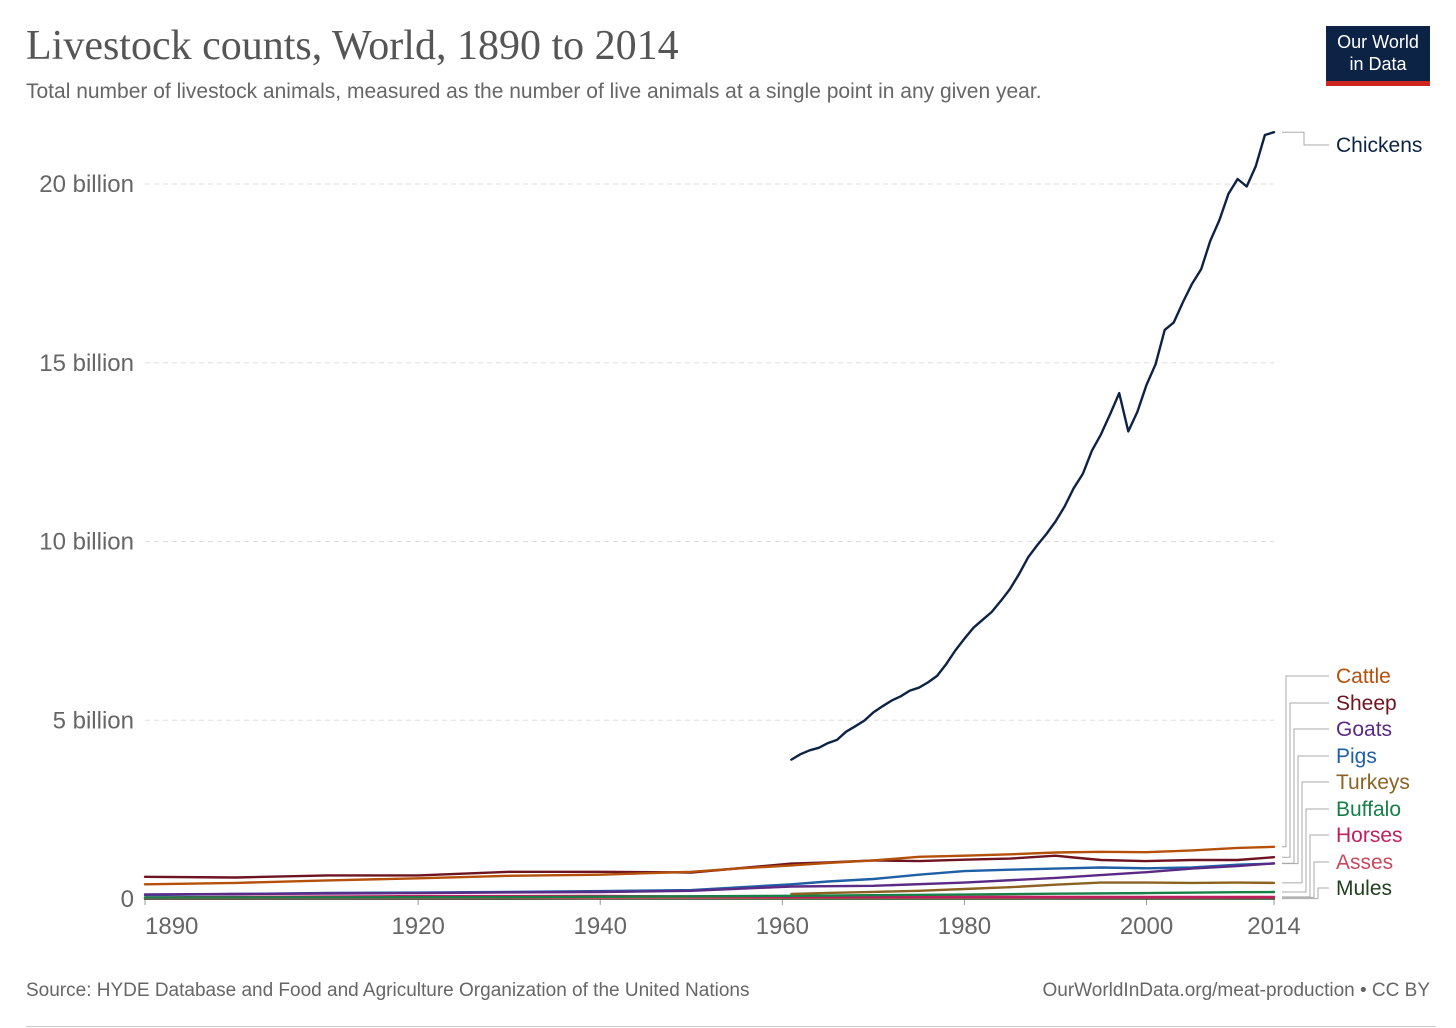  Describe the element at coordinates (1364, 888) in the screenshot. I see `series-label-mules: Mules` at that location.